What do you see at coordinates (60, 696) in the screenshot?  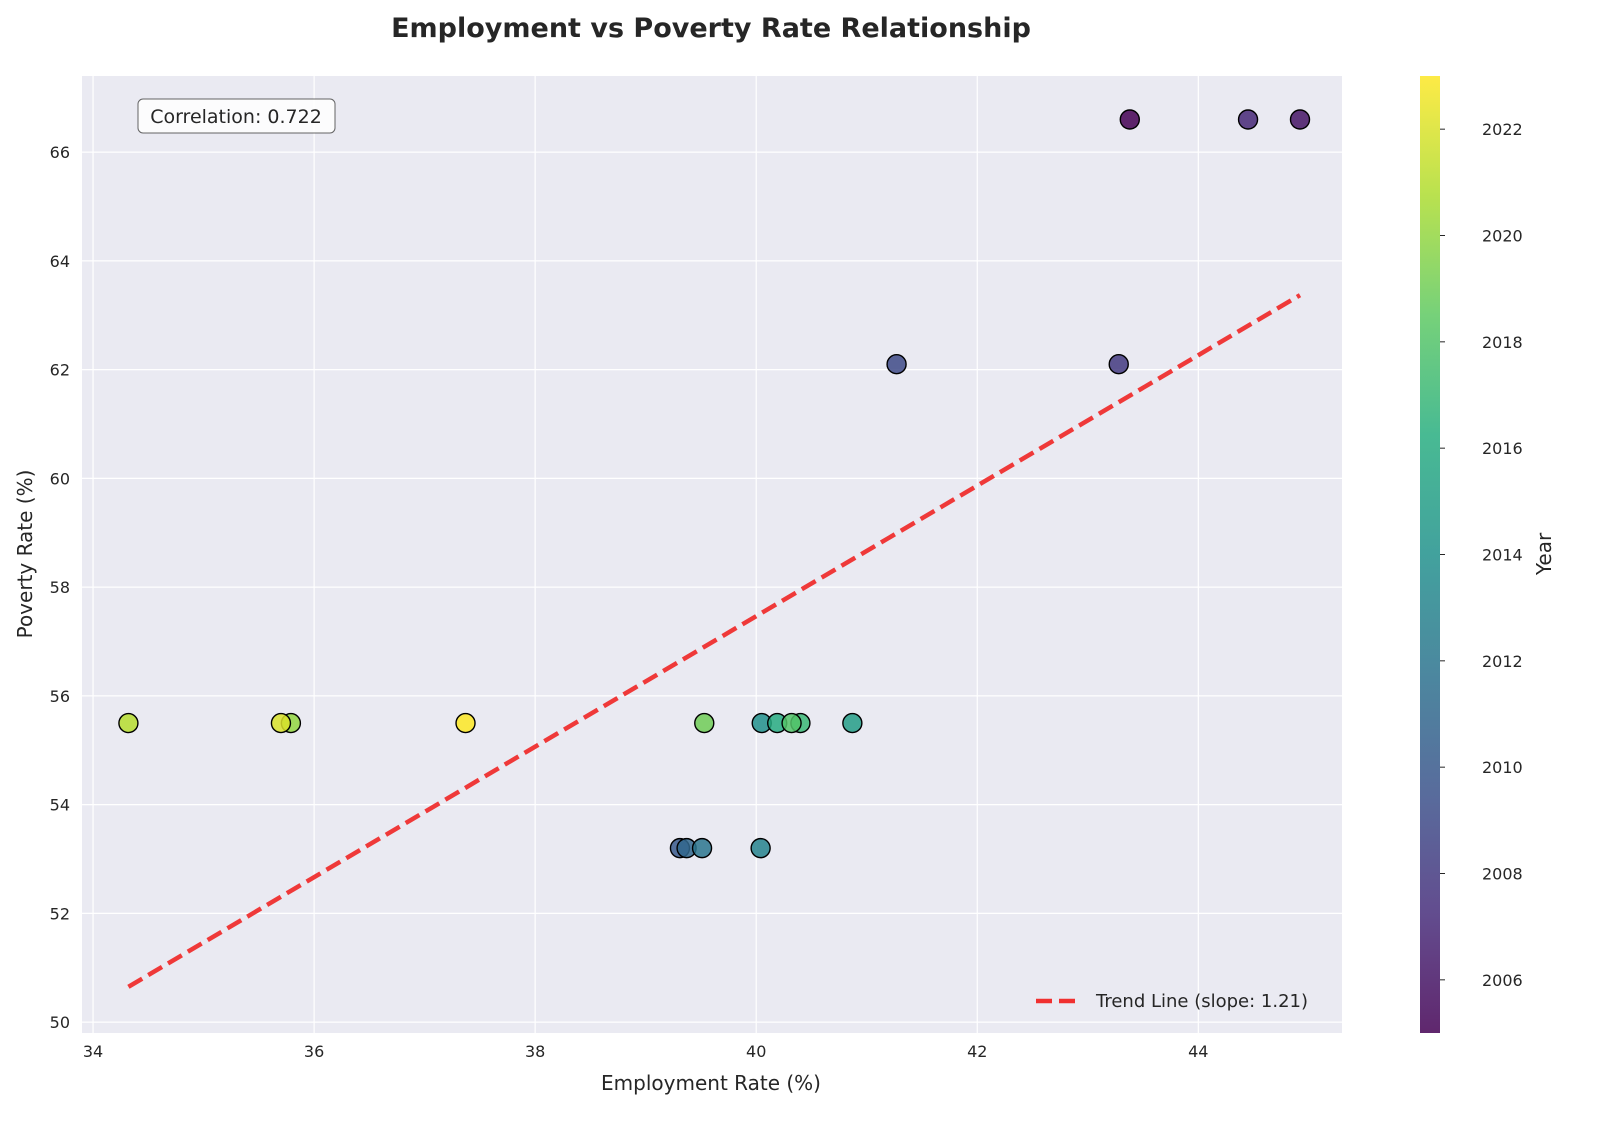 I see `y-tick-label: 56` at bounding box center [60, 696].